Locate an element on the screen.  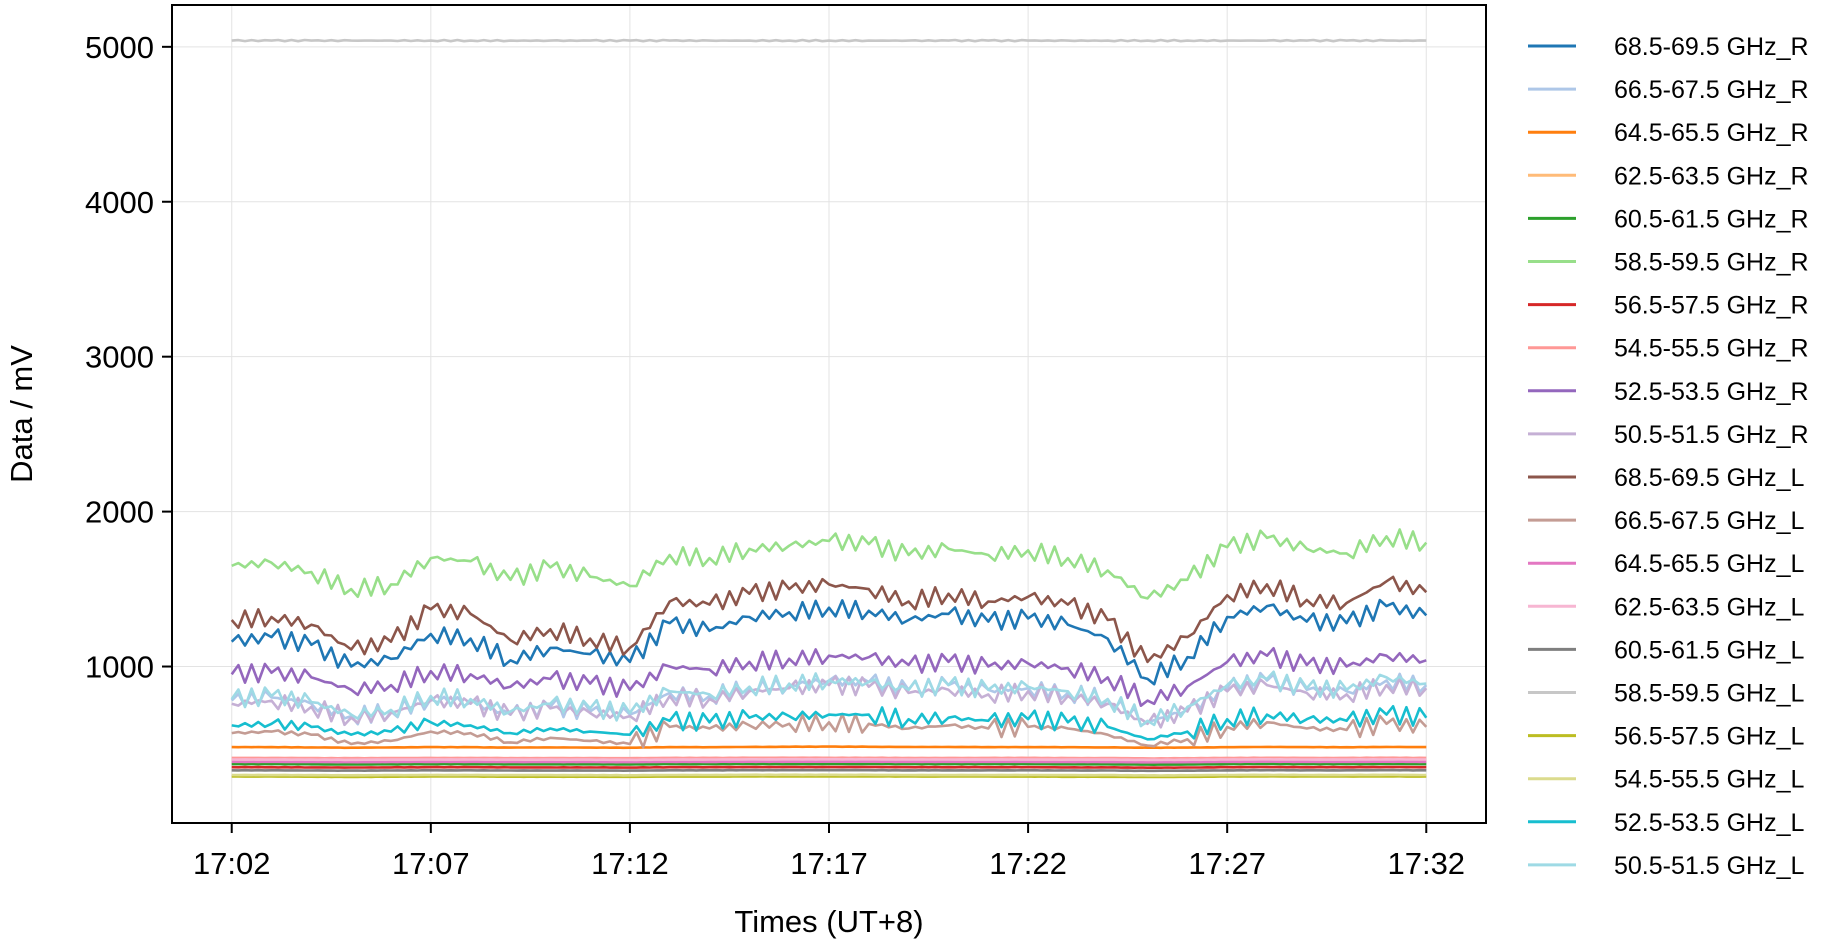
x-tick-label: 17:17 is located at coordinates (829, 863).